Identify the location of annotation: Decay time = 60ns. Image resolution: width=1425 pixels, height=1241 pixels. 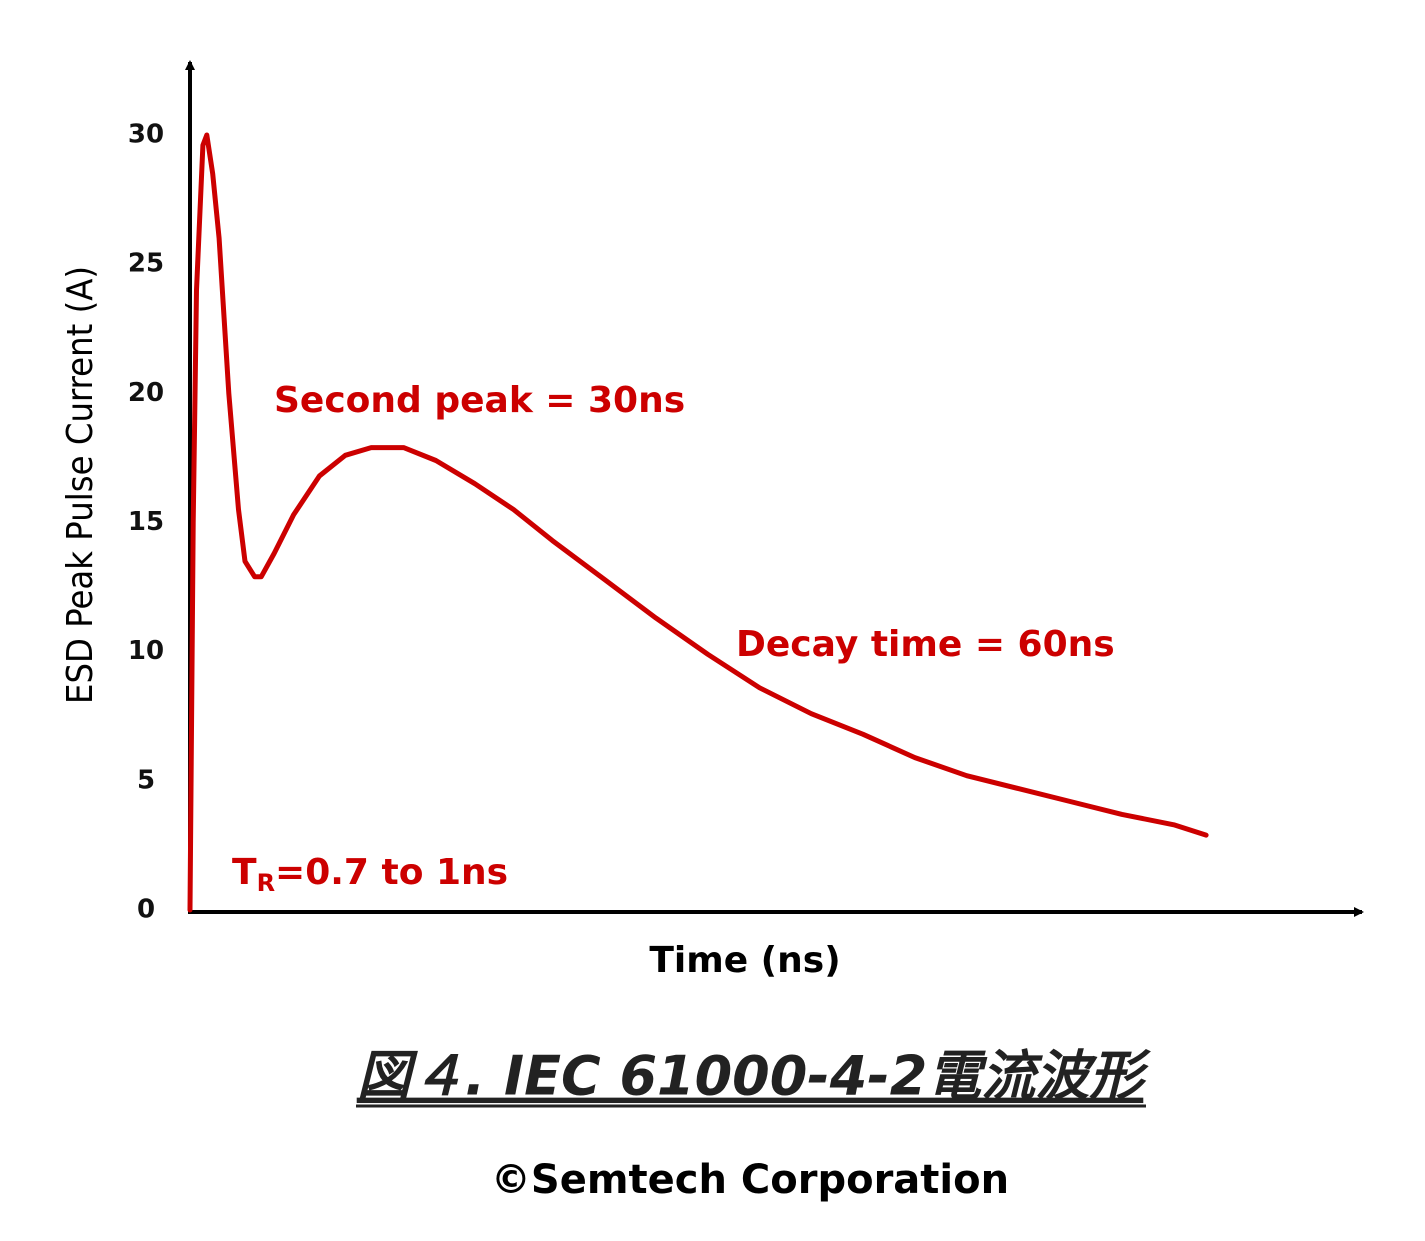
(925, 644).